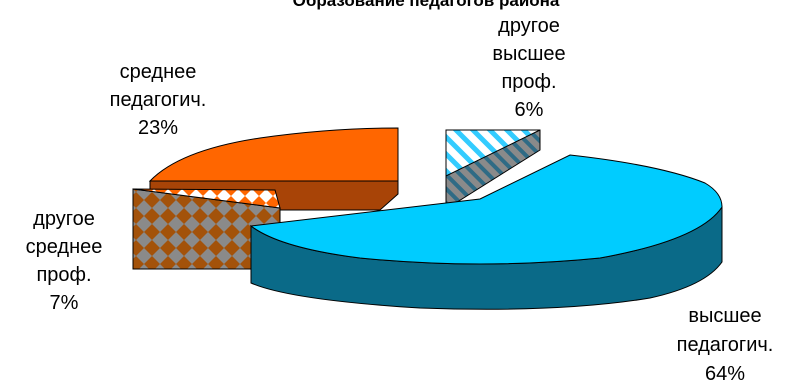 The image size is (794, 383). What do you see at coordinates (725, 373) in the screenshot?
I see `svg-text: 64%` at bounding box center [725, 373].